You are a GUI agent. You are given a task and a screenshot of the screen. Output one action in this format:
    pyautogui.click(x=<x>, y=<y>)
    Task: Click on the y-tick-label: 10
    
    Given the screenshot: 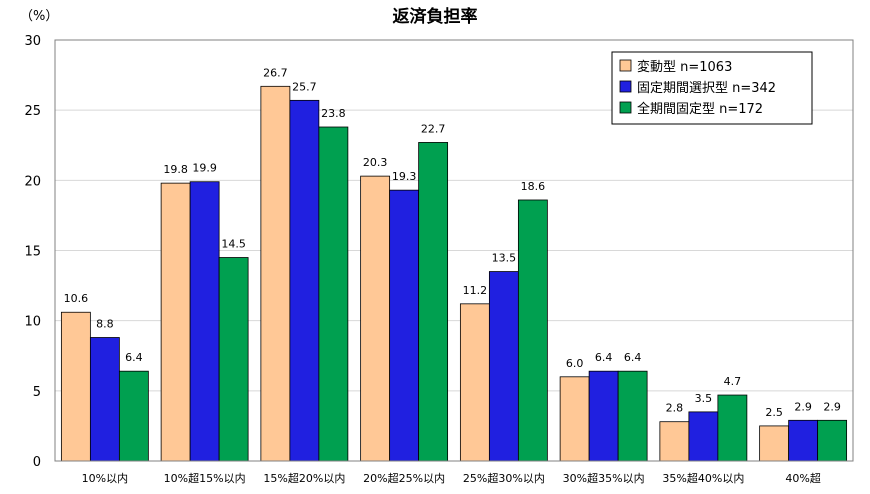 What is the action you would take?
    pyautogui.click(x=32, y=322)
    